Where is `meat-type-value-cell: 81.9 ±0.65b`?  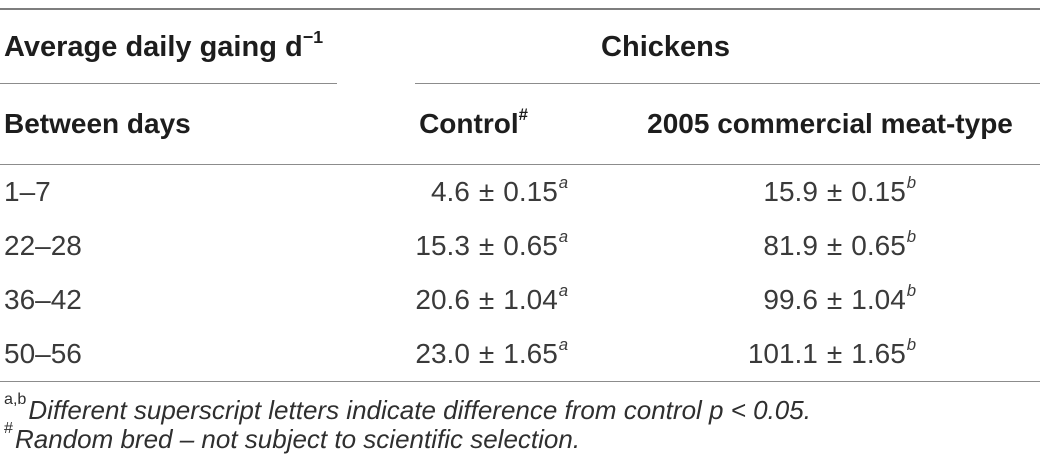 meat-type-value-cell: 81.9 ±0.65b is located at coordinates (830, 246).